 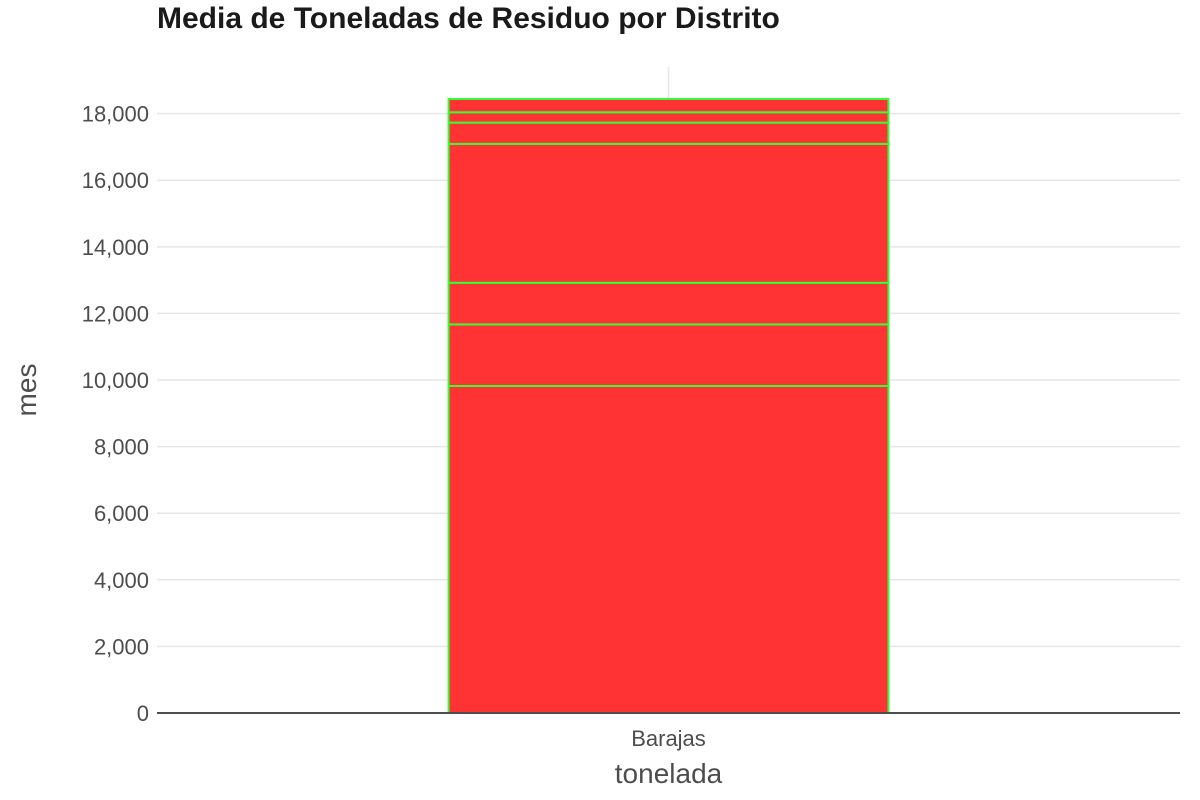 I want to click on y-tick-label: 12,000, so click(x=115, y=313).